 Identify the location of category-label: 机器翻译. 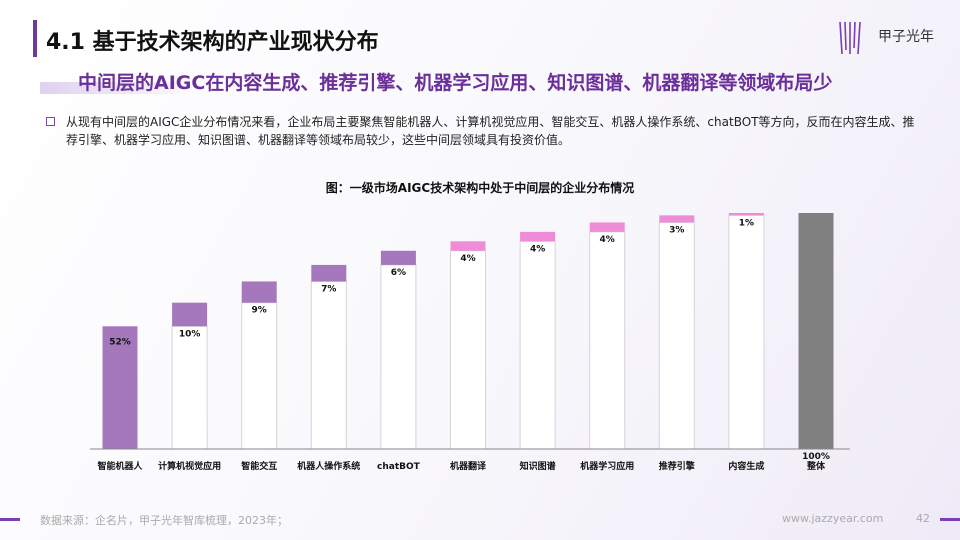
(468, 466).